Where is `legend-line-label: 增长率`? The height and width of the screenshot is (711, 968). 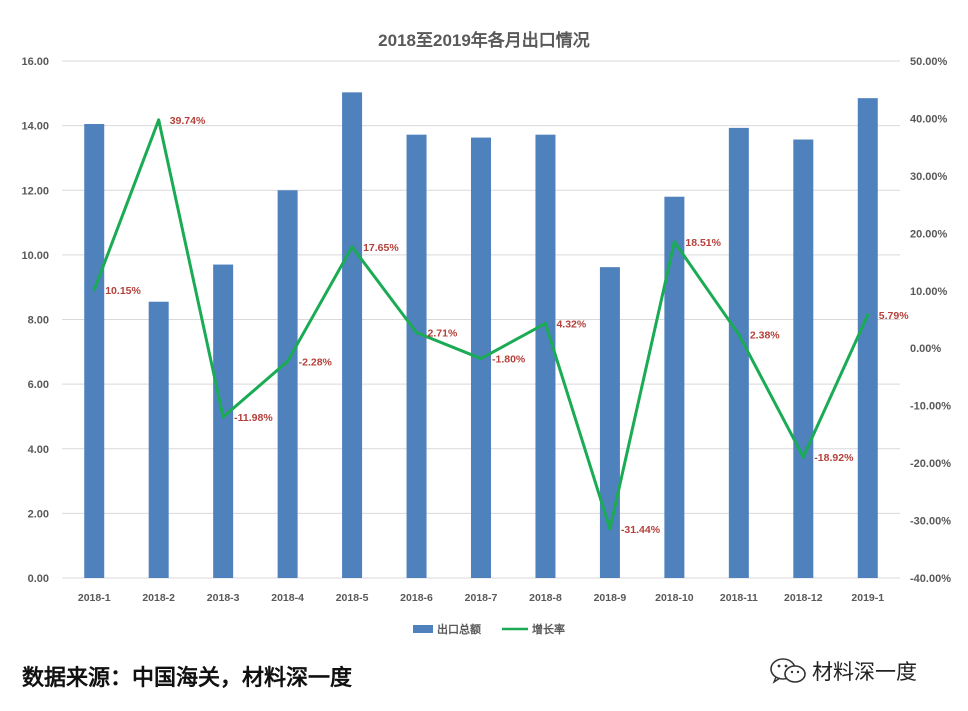
legend-line-label: 增长率 is located at coordinates (548, 629).